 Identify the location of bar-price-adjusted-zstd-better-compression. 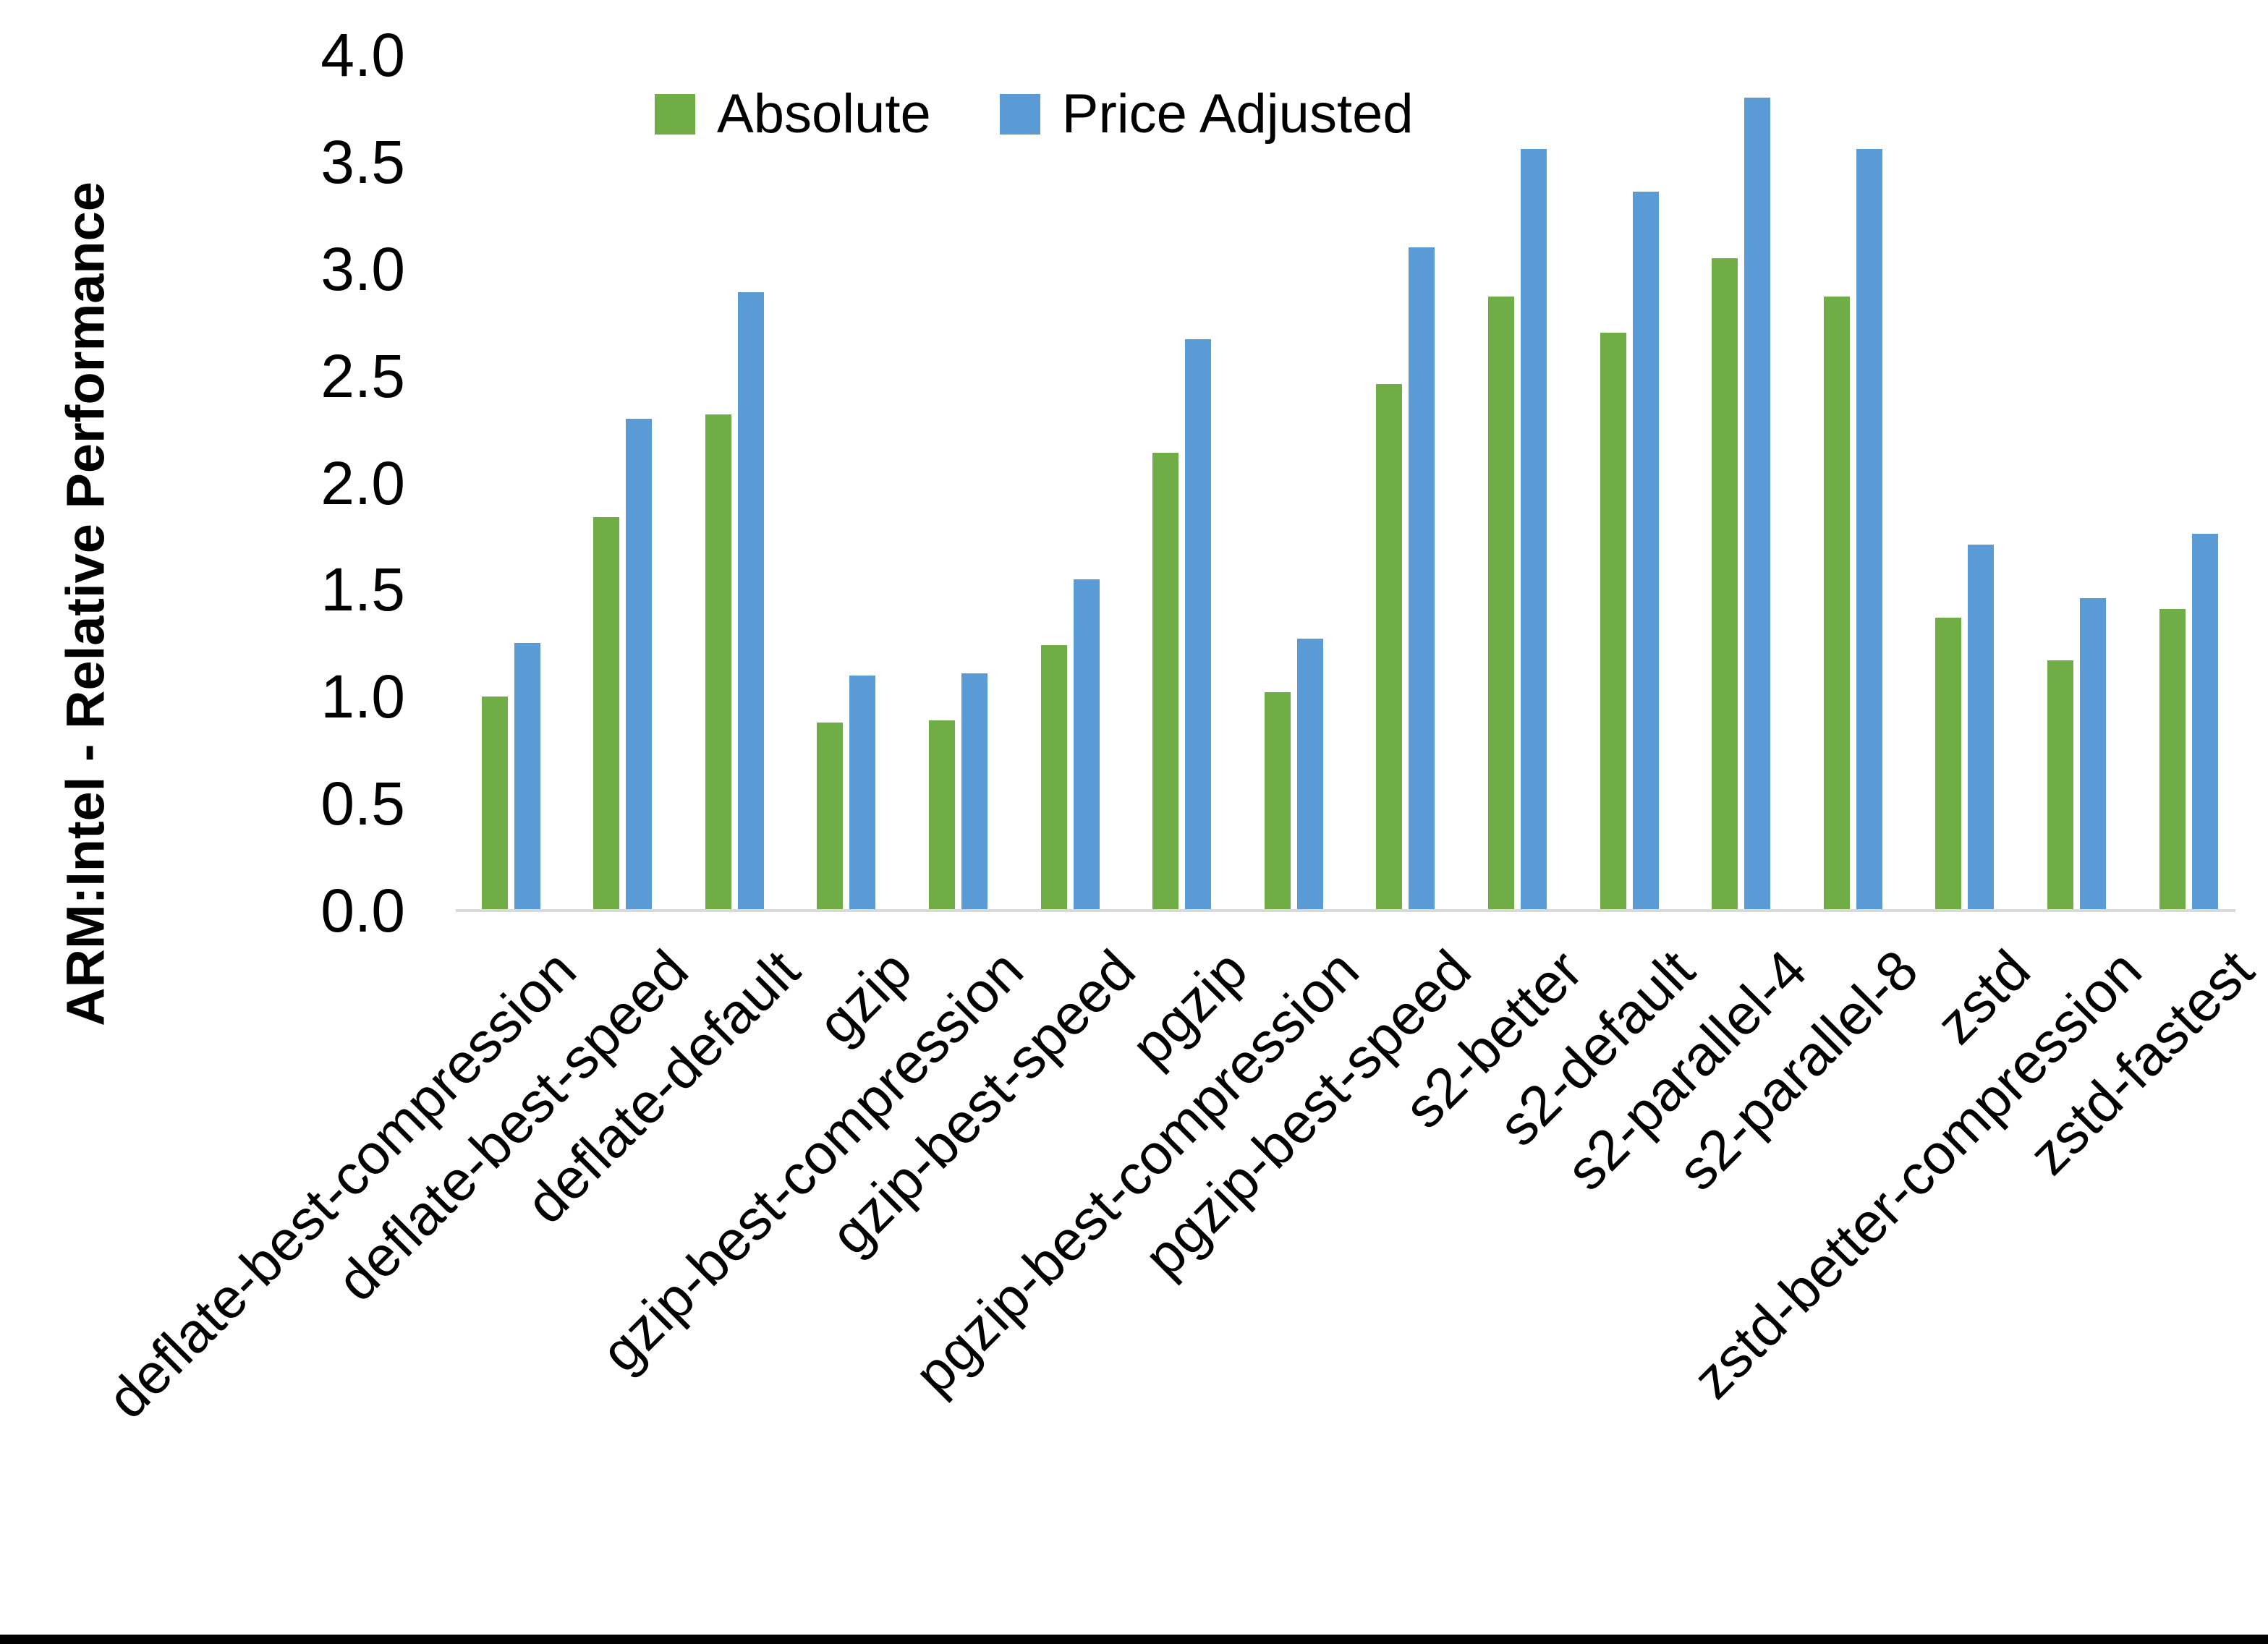
(2092, 754).